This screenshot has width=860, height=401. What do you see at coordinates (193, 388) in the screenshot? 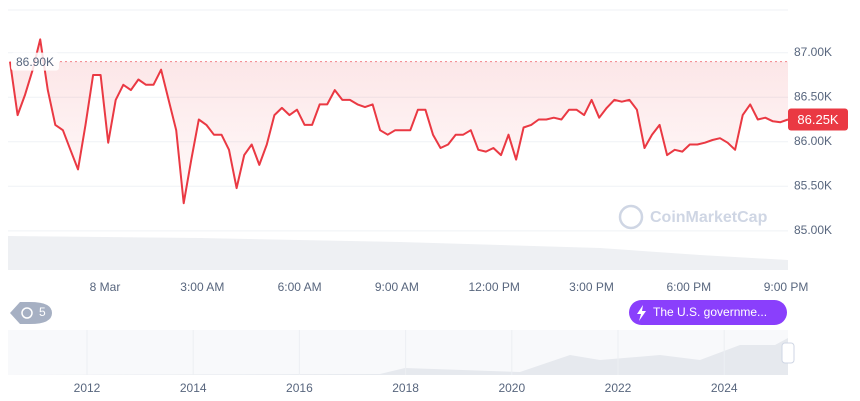
I see `navigator-year: 2014` at bounding box center [193, 388].